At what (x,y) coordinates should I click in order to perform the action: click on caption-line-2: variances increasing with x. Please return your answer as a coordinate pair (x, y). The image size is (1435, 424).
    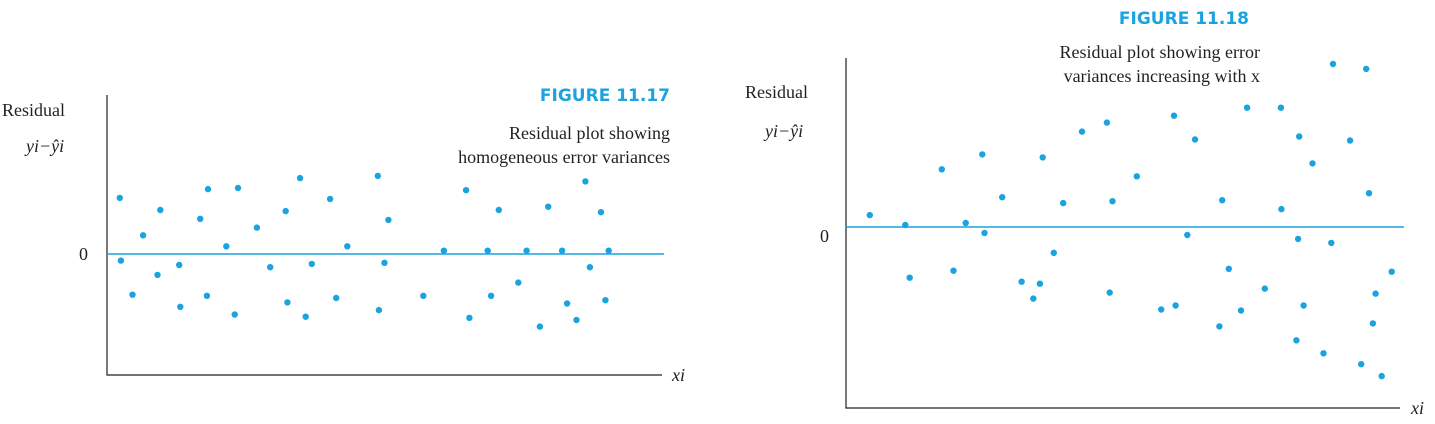
    Looking at the image, I should click on (1162, 76).